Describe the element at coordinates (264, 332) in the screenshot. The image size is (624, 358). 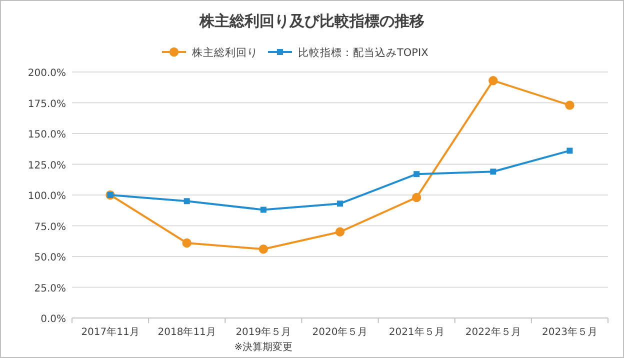
I see `x-tick-label: 2019年５月` at that location.